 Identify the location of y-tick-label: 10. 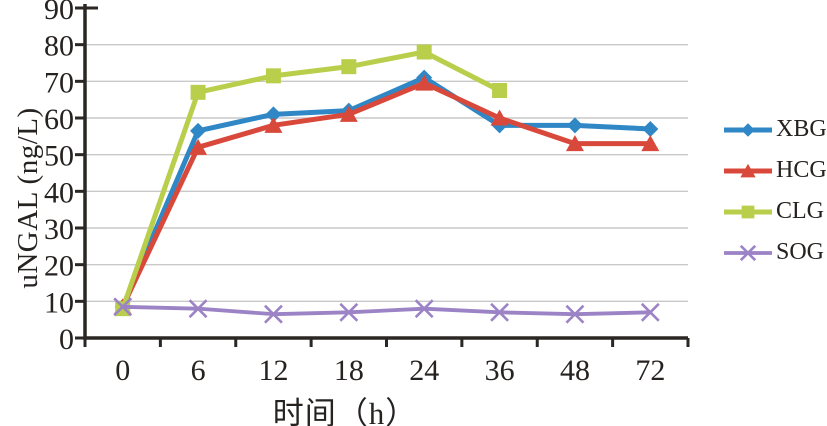
(59, 302).